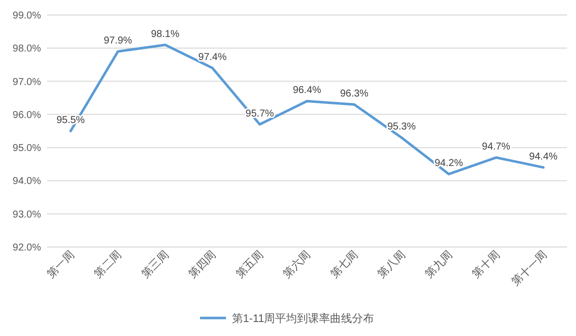 Image resolution: width=576 pixels, height=336 pixels. Describe the element at coordinates (543, 156) in the screenshot. I see `data-label: 94.4%` at that location.